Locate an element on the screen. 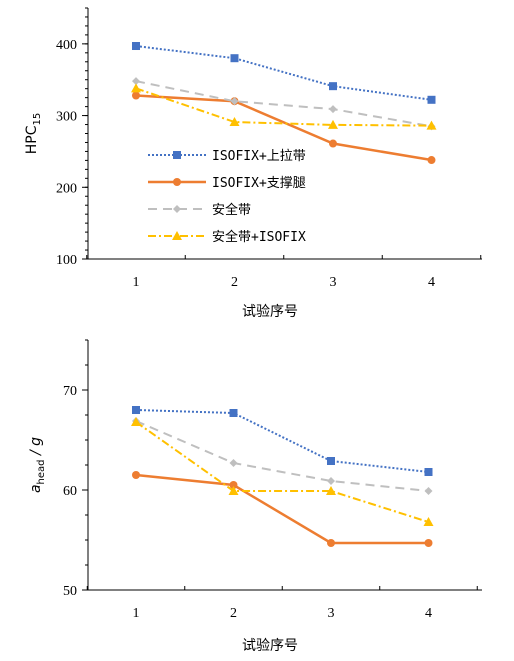 The width and height of the screenshot is (514, 661). legend-label: 安全带+ISOFIX is located at coordinates (259, 237).